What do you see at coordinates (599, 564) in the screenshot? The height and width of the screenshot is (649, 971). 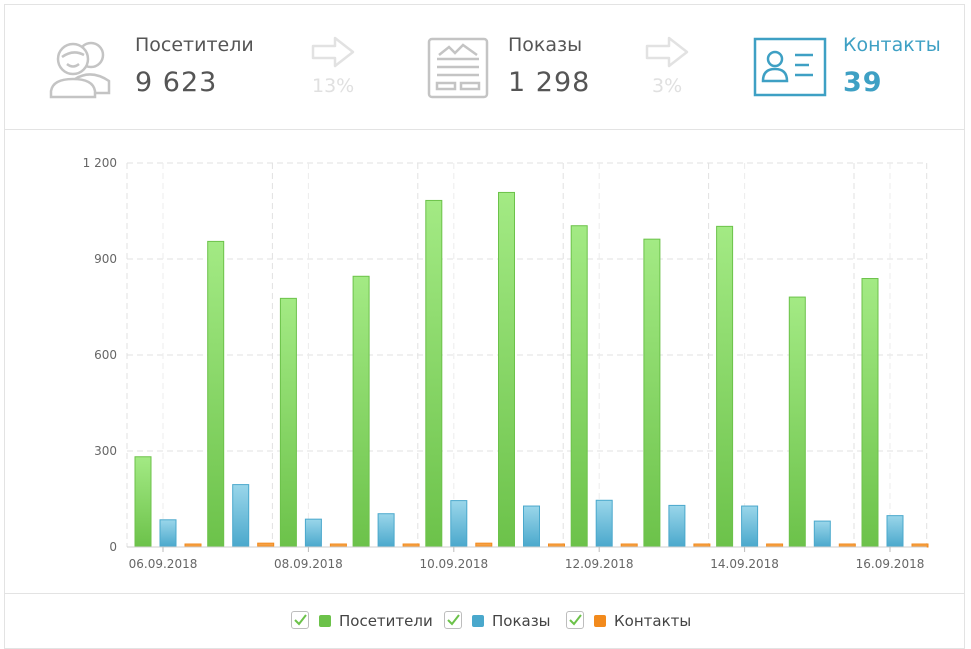 I see `x-tick-label: 12.09.2018` at bounding box center [599, 564].